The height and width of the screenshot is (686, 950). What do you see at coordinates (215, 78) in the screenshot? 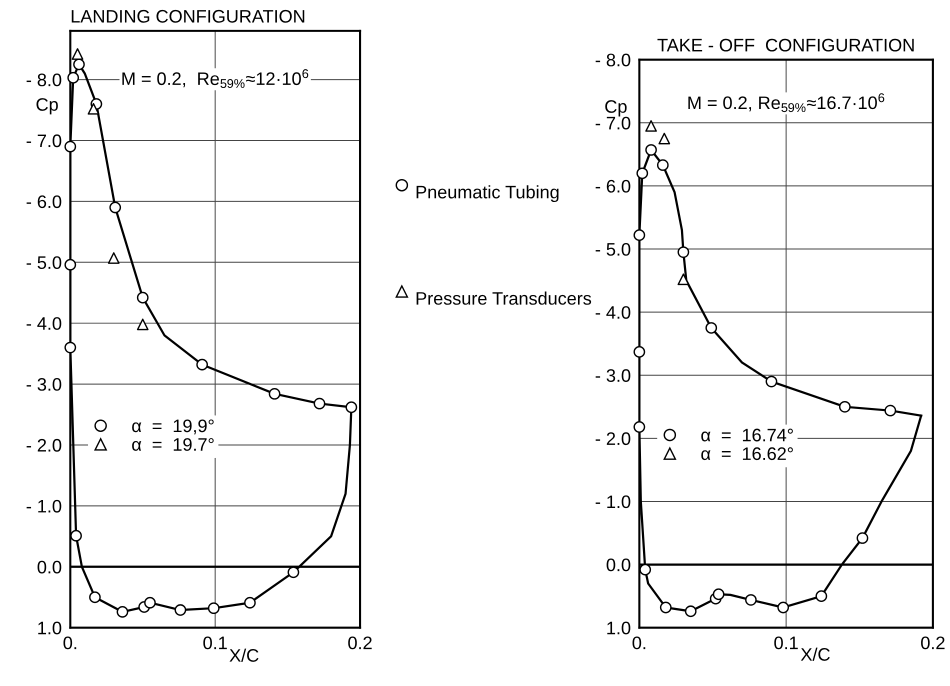
I see `annotation: M = 0.2, Re$_{59%}$≈12·10$^{6}$` at bounding box center [215, 78].